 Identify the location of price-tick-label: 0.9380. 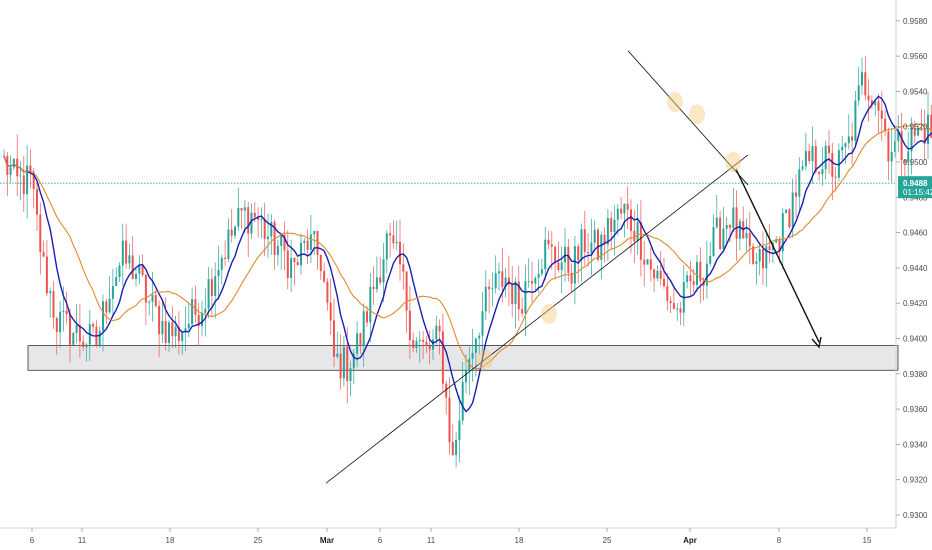
(915, 374).